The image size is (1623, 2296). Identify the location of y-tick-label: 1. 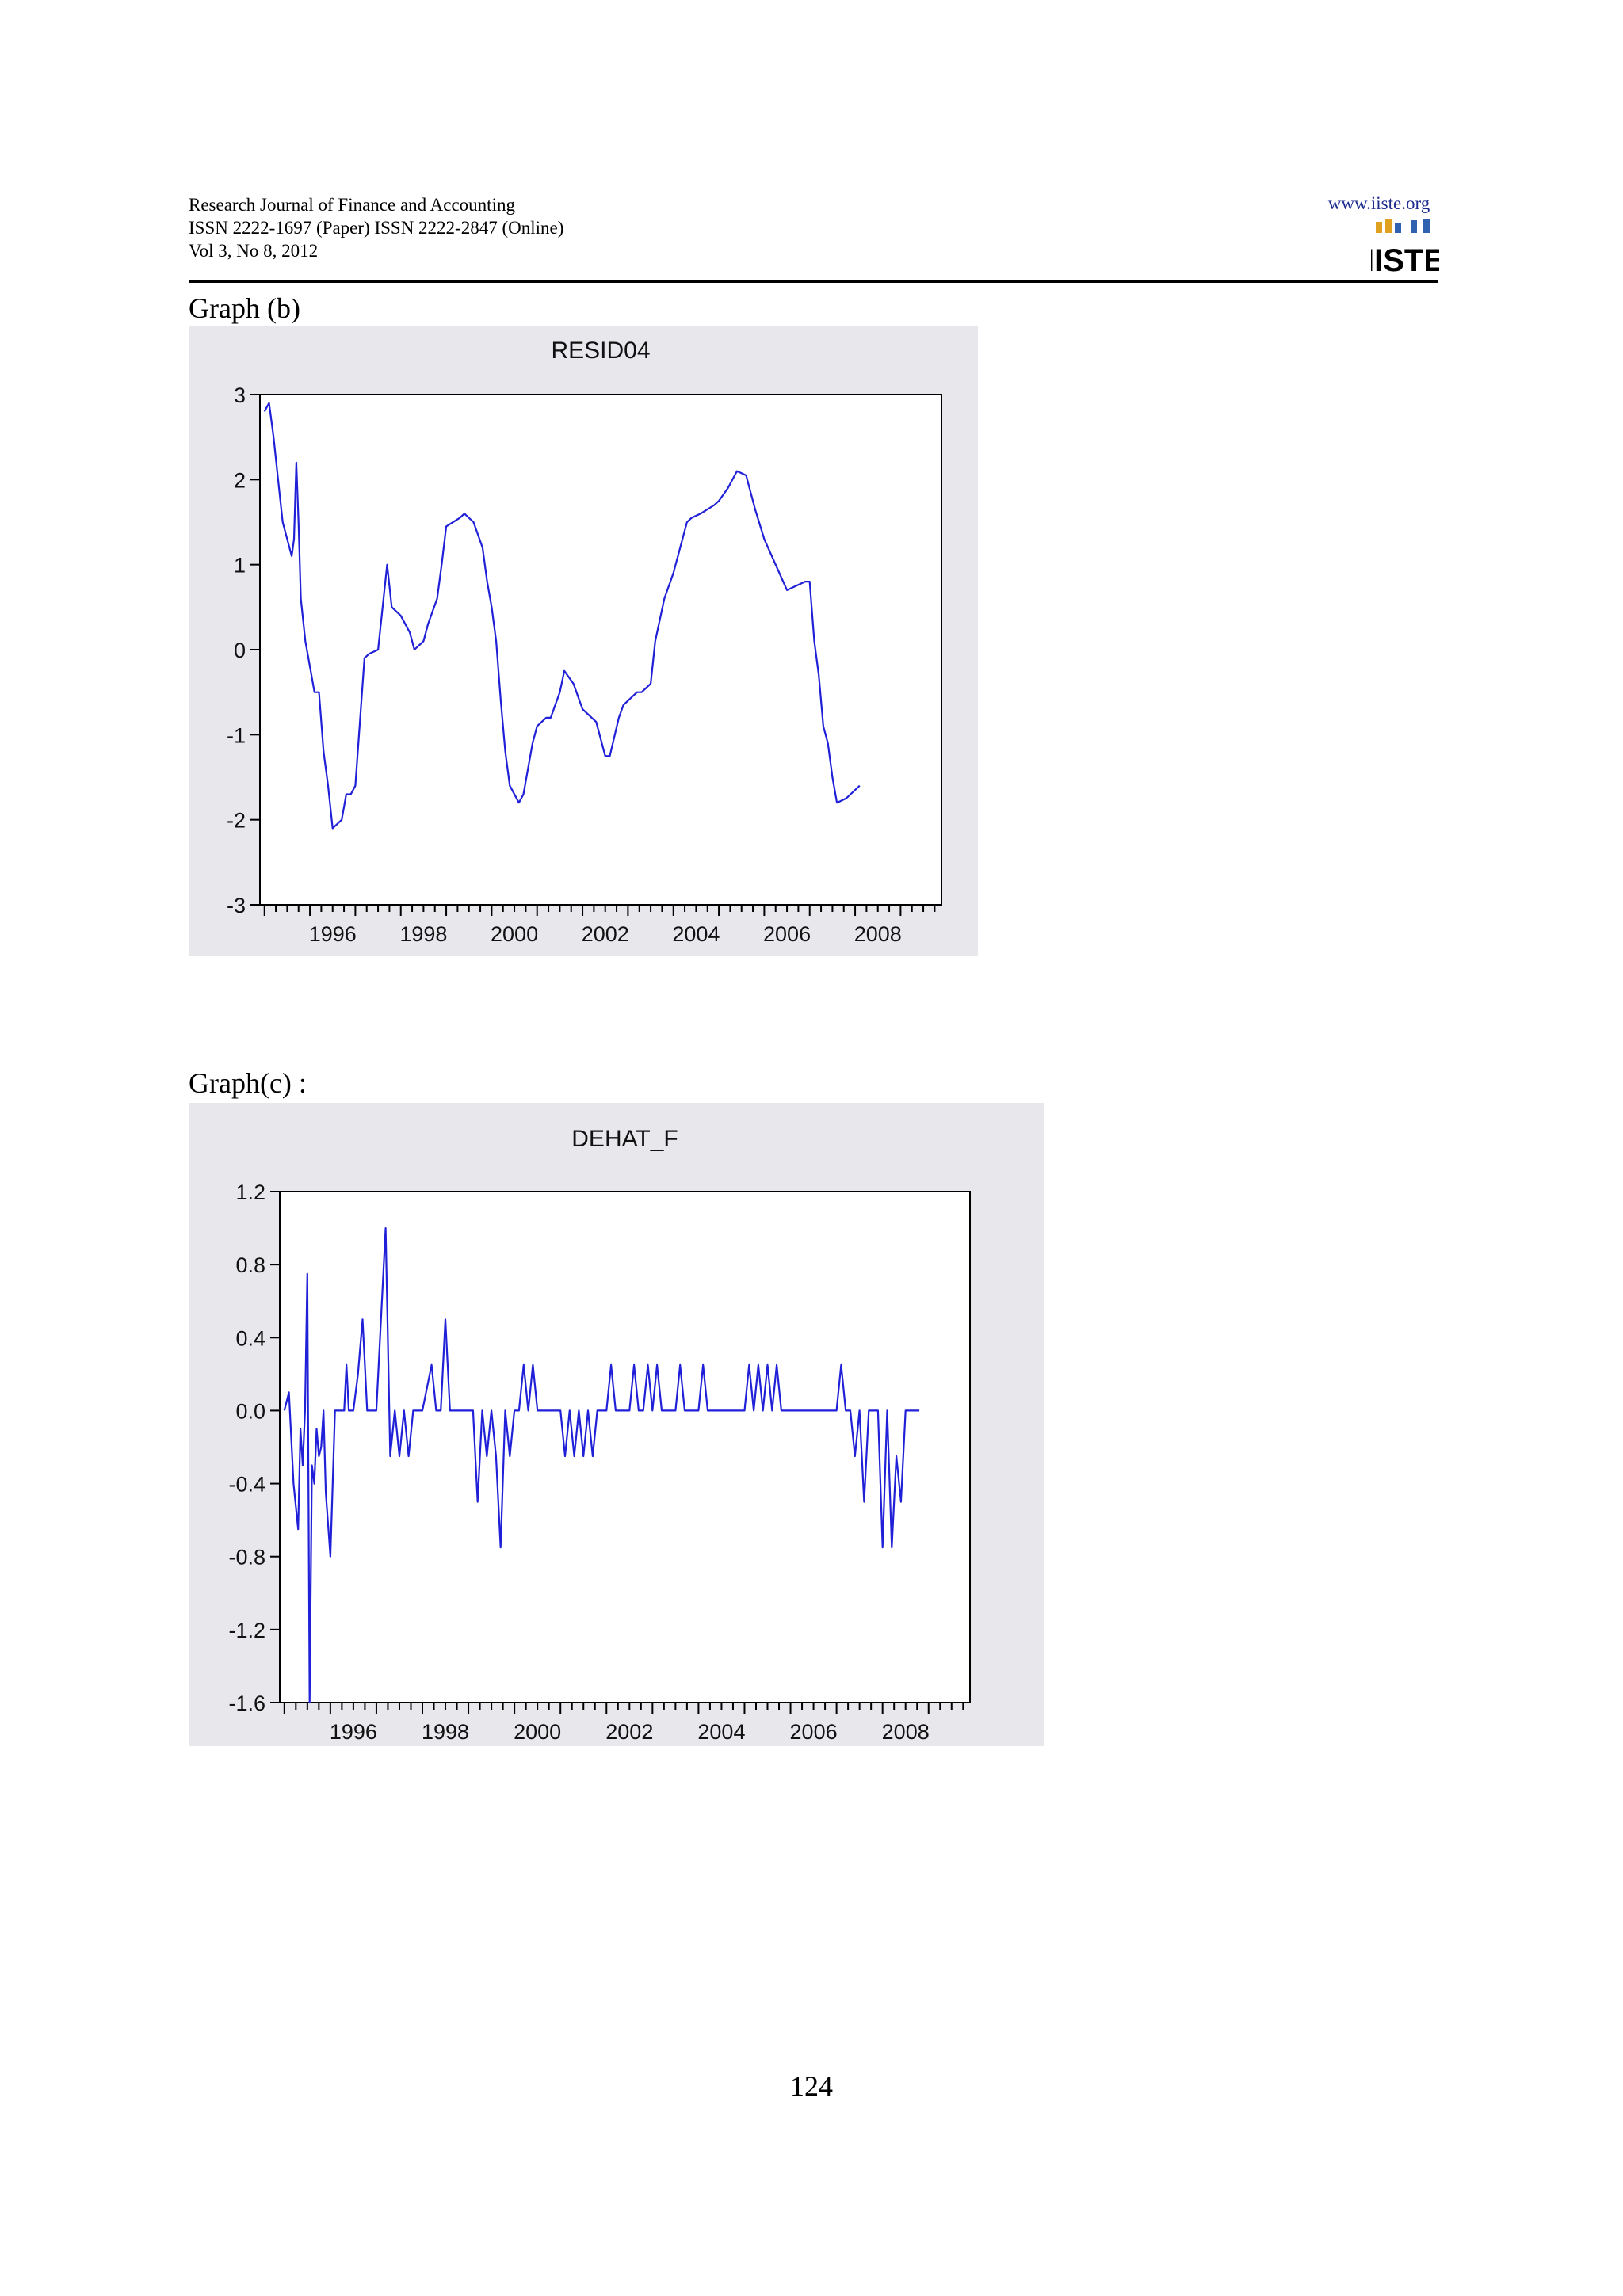
(240, 566).